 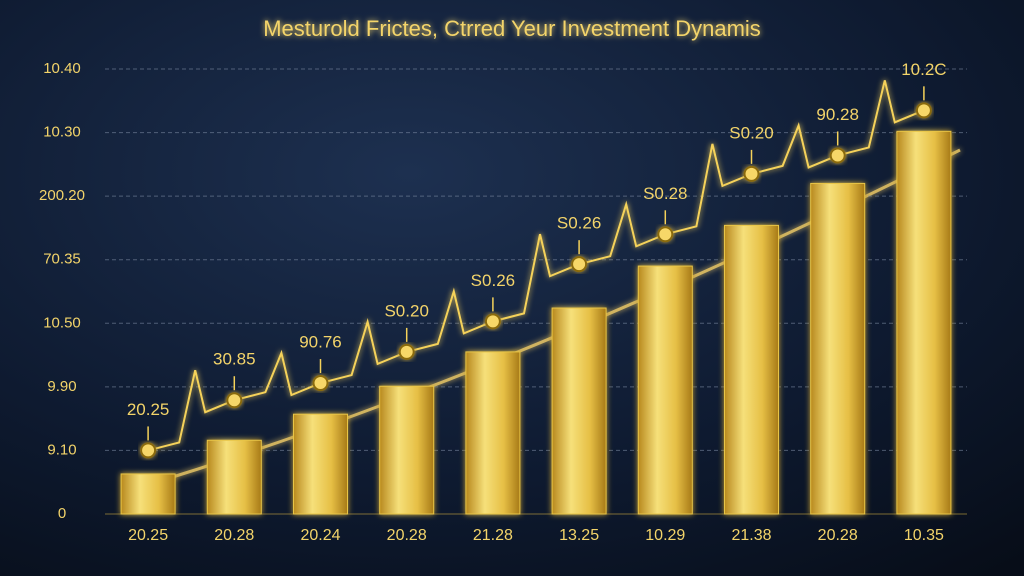 I want to click on x-tick-label: 21.38, so click(x=751, y=535).